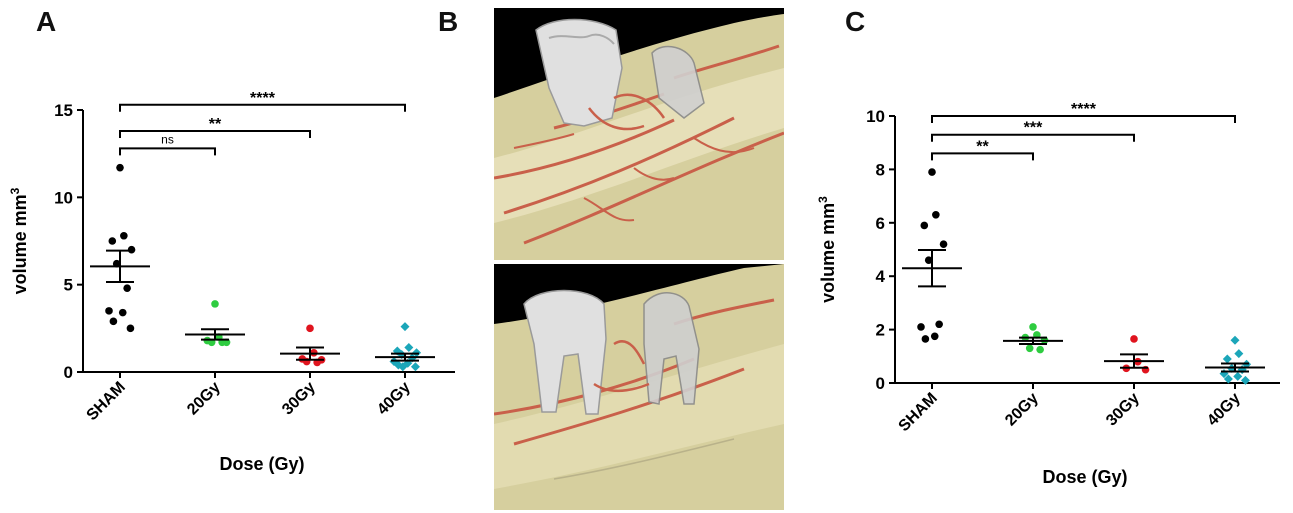 Image resolution: width=1293 pixels, height=513 pixels. I want to click on y-tick-label: 5, so click(68, 285).